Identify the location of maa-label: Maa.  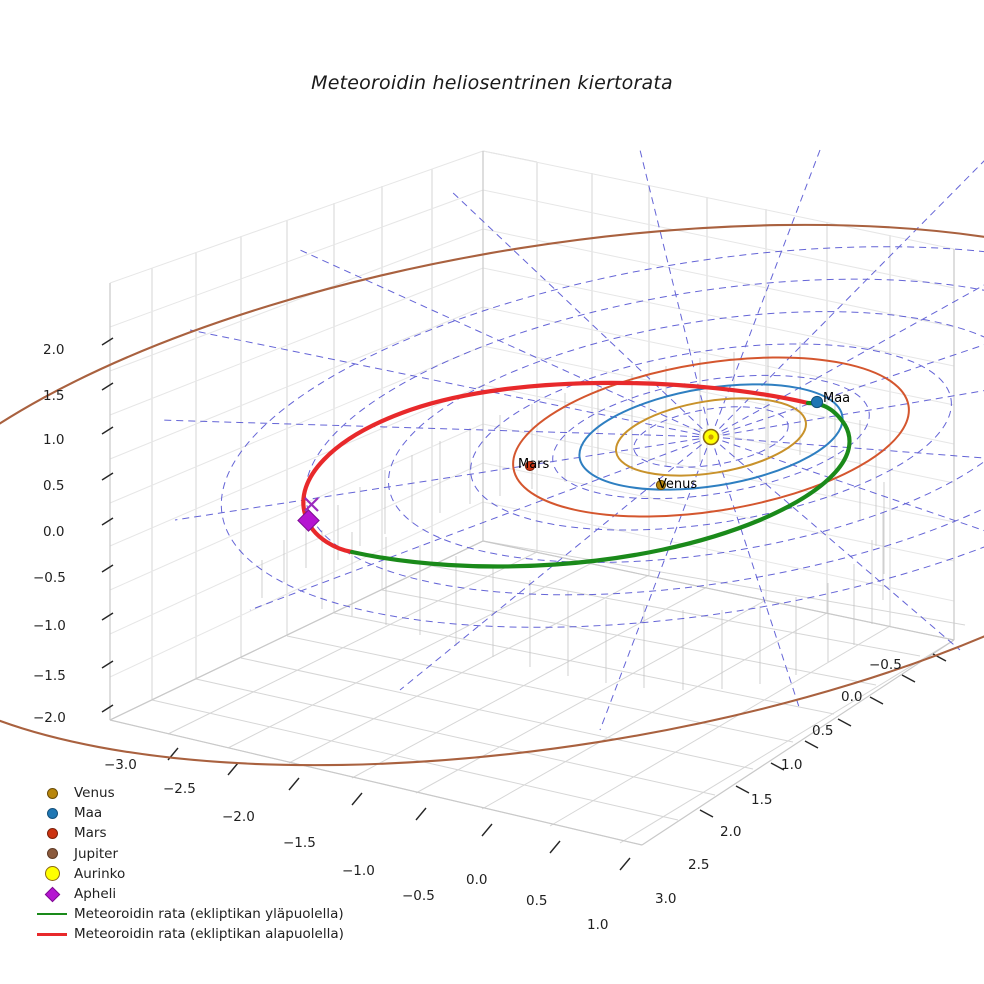
(837, 398).